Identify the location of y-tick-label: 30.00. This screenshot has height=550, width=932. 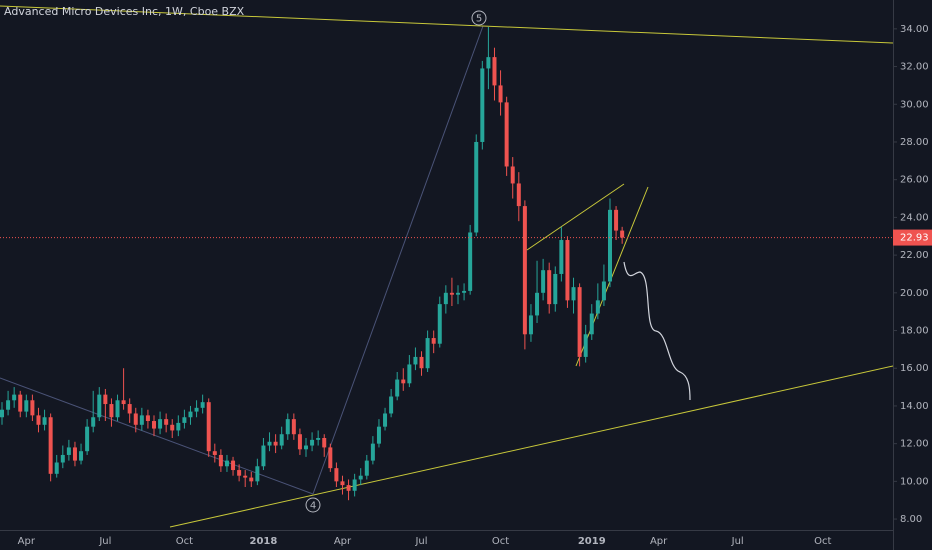
(914, 104).